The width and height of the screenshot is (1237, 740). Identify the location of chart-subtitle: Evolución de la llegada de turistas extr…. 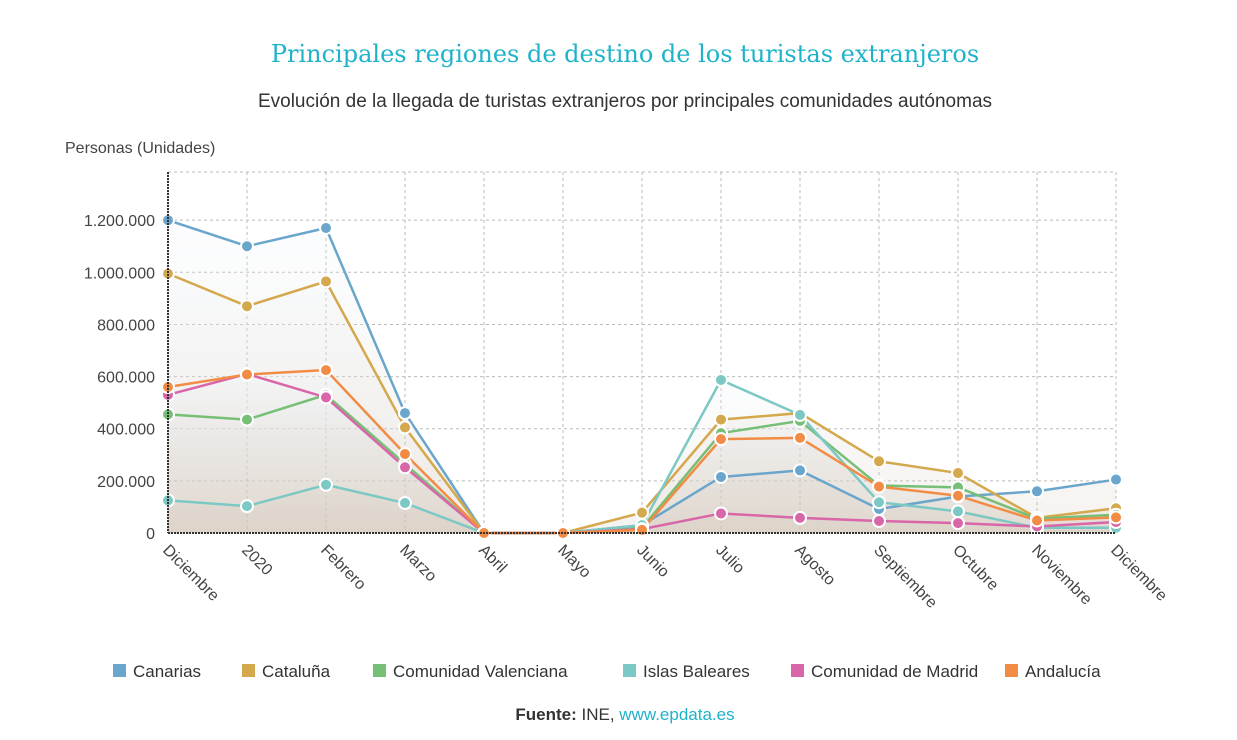
(625, 101).